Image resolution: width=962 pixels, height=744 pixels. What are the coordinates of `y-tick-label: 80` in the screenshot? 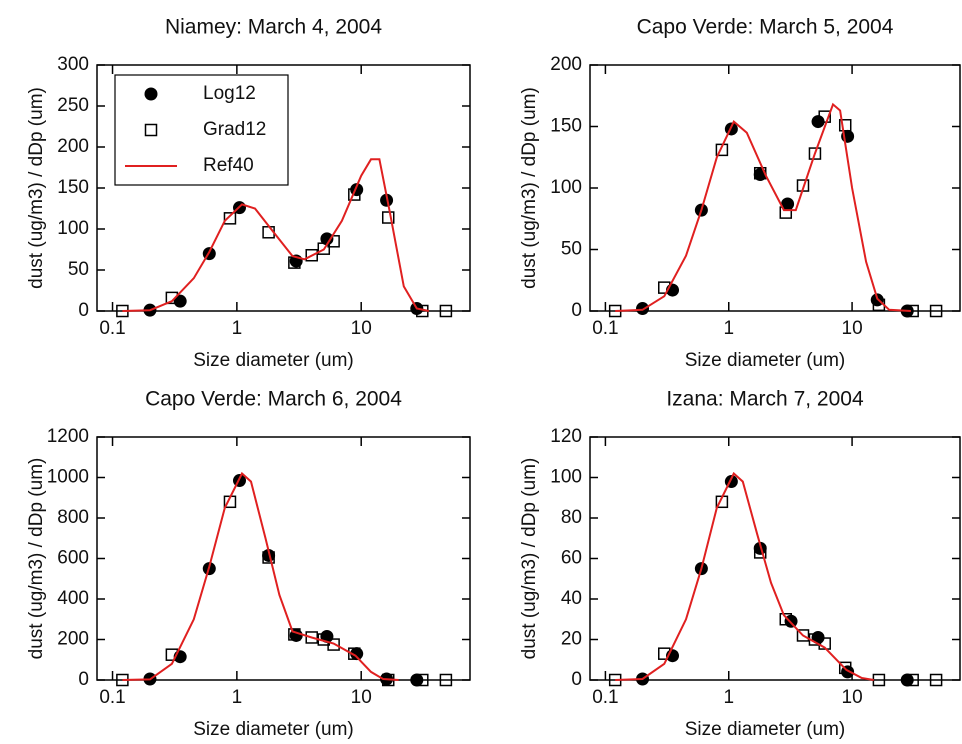 It's located at (571, 517).